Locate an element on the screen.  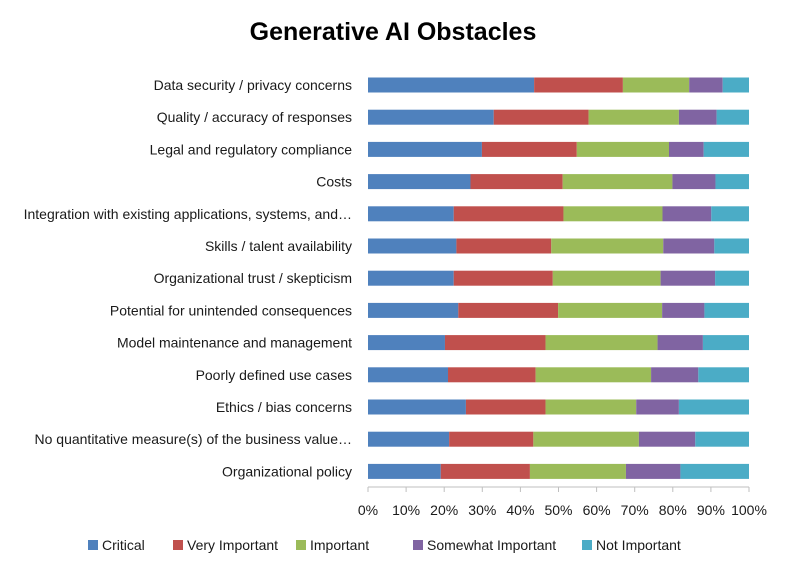
category-label: Poorly defined use cases is located at coordinates (274, 375).